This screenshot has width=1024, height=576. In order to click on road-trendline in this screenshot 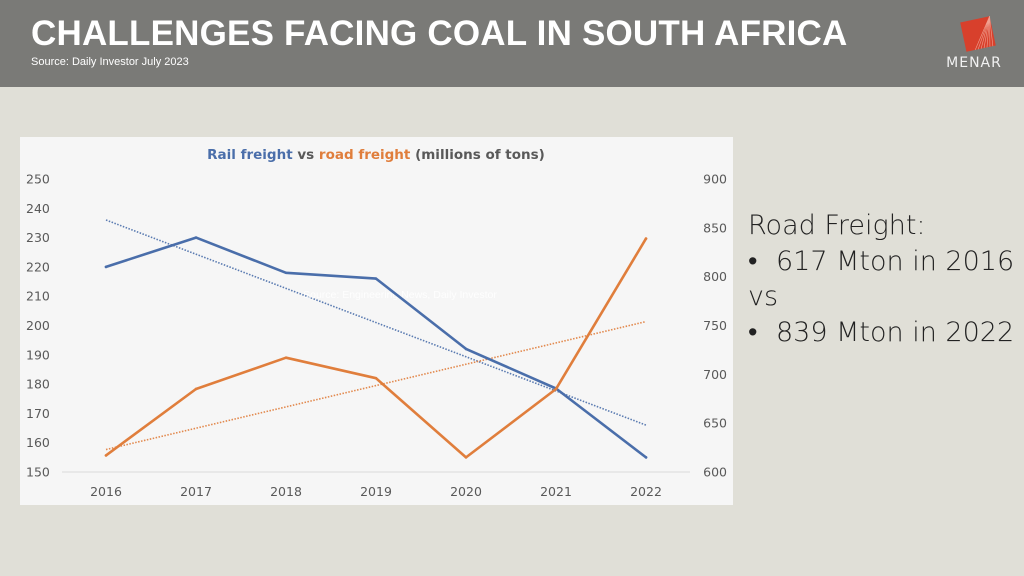, I will do `click(376, 385)`.